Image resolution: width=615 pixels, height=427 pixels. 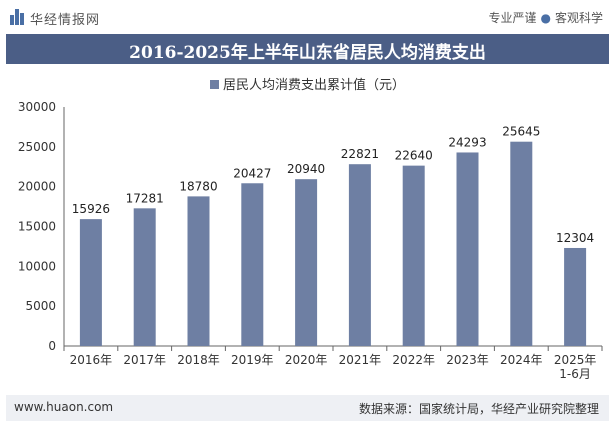 What do you see at coordinates (144, 360) in the screenshot?
I see `x-tick-label: 2017年` at bounding box center [144, 360].